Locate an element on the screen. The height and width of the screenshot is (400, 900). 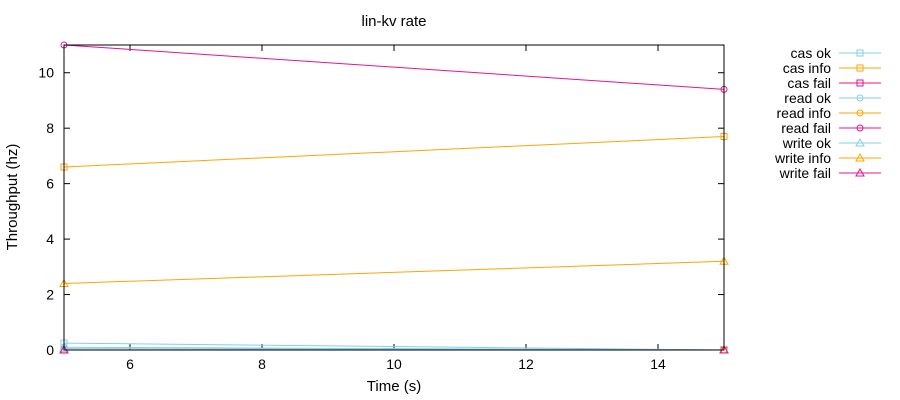
series-cas-info is located at coordinates (394, 152).